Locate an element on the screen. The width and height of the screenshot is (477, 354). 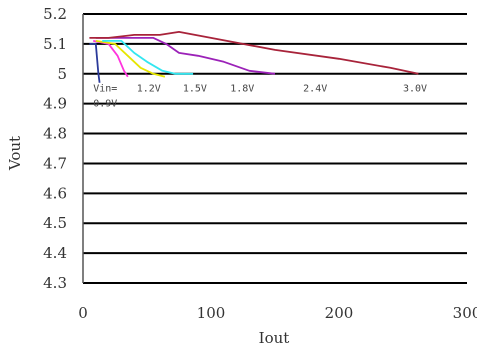
y-tick-label: 4.7 is located at coordinates (55, 163).